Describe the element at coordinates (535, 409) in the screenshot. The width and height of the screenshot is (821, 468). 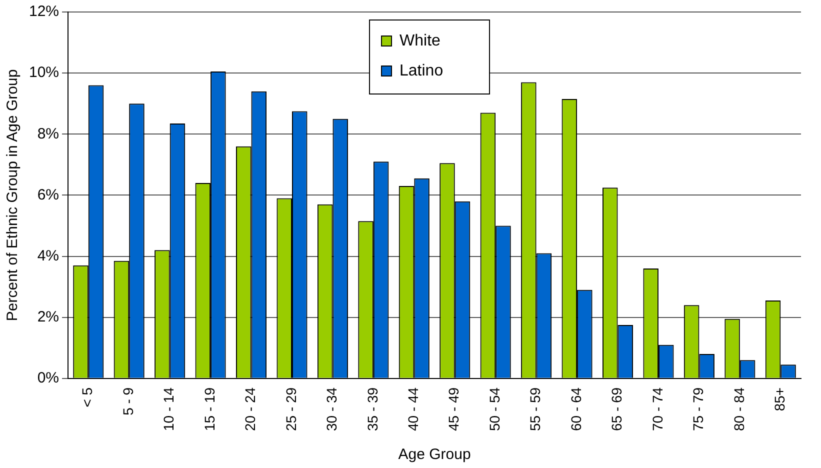
I see `x-tick-label: 55 - 59` at that location.